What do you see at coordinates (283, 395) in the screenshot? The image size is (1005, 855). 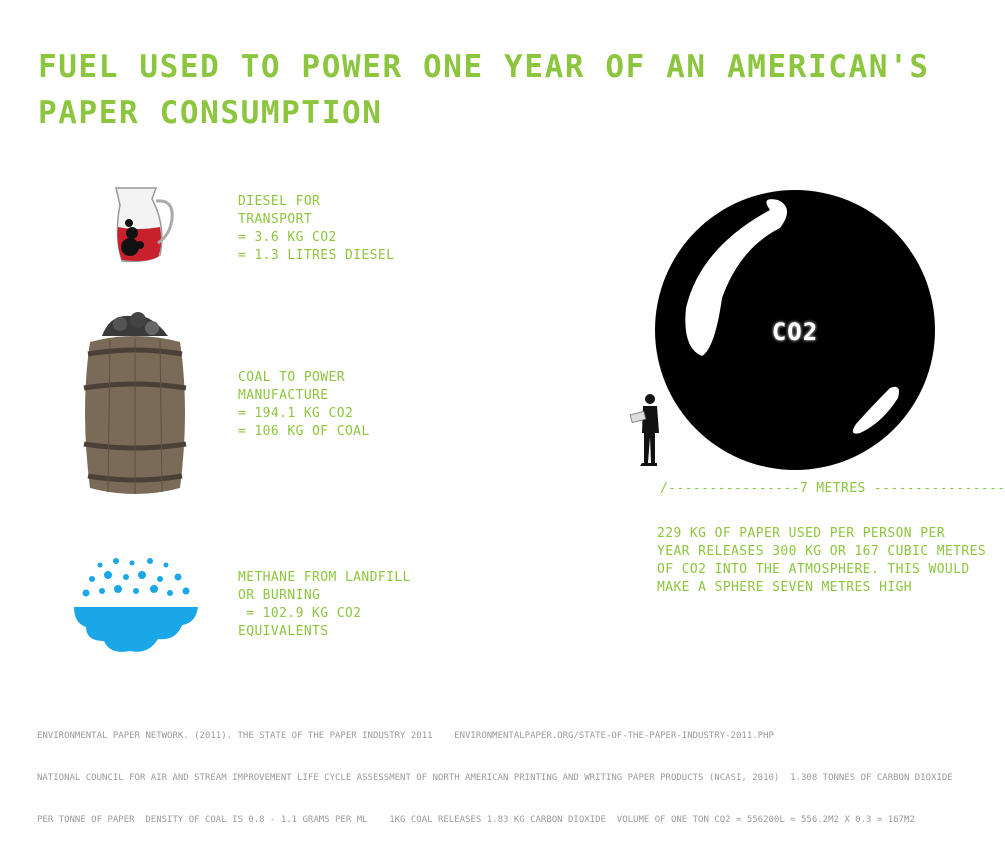 I see `text-line: manufacture` at bounding box center [283, 395].